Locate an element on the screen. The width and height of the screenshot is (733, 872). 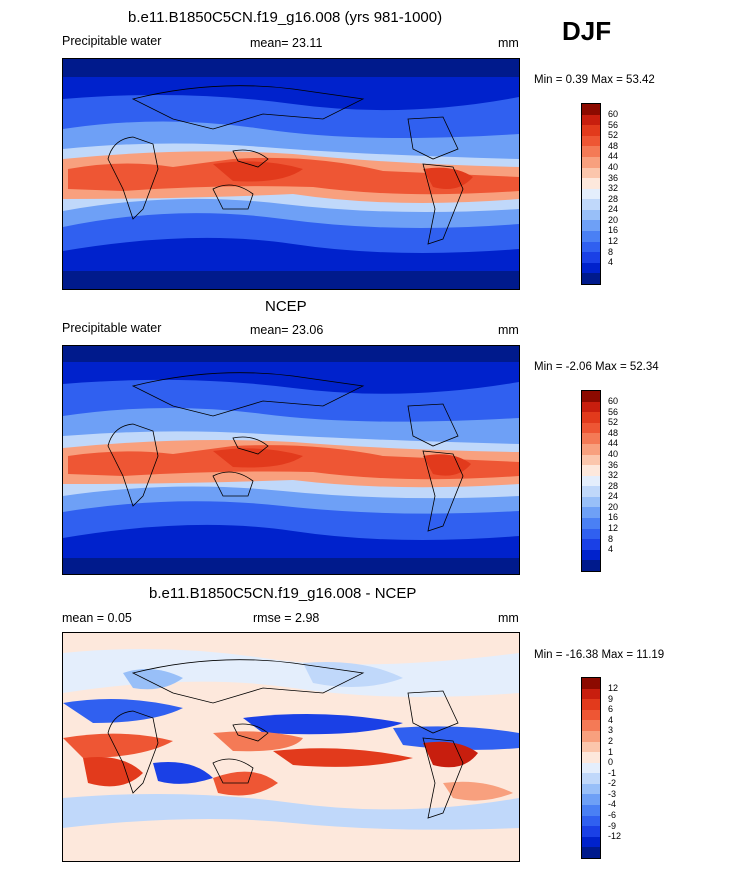
panel-2-colorbar-label: 8 is located at coordinates (611, 539).